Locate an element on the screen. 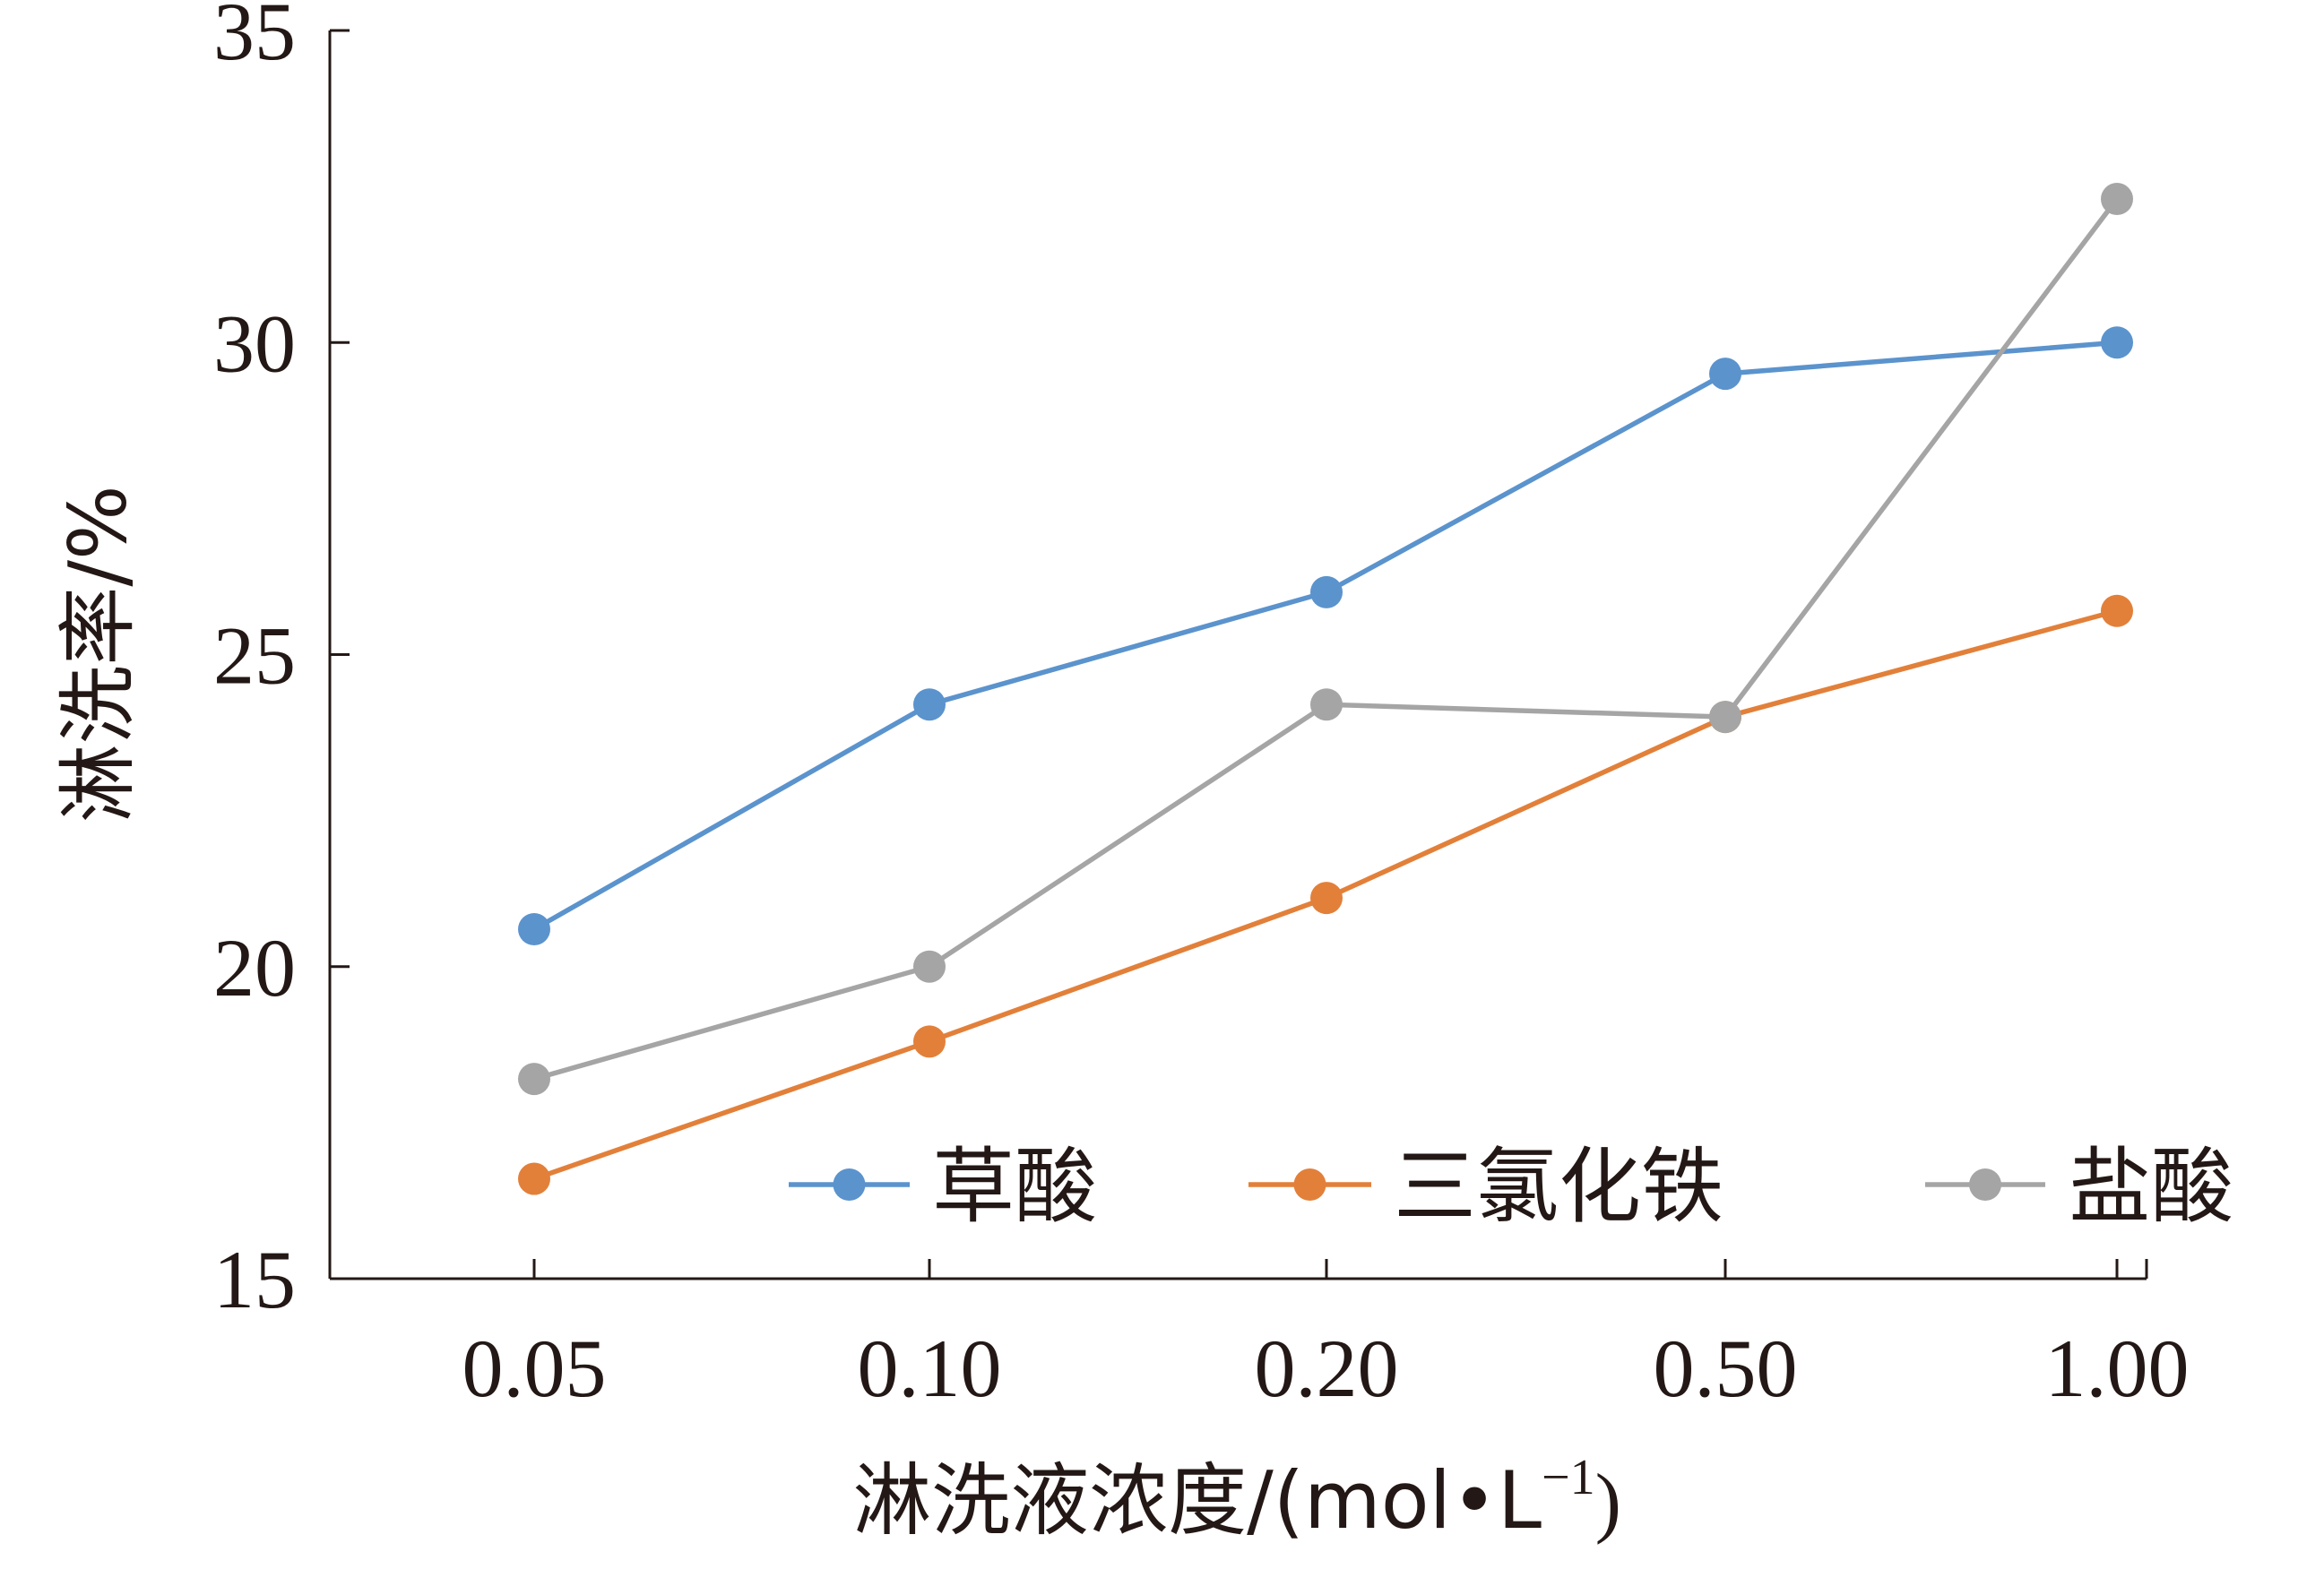 The image size is (2324, 1569). y-tick-label: 15 is located at coordinates (255, 1279).